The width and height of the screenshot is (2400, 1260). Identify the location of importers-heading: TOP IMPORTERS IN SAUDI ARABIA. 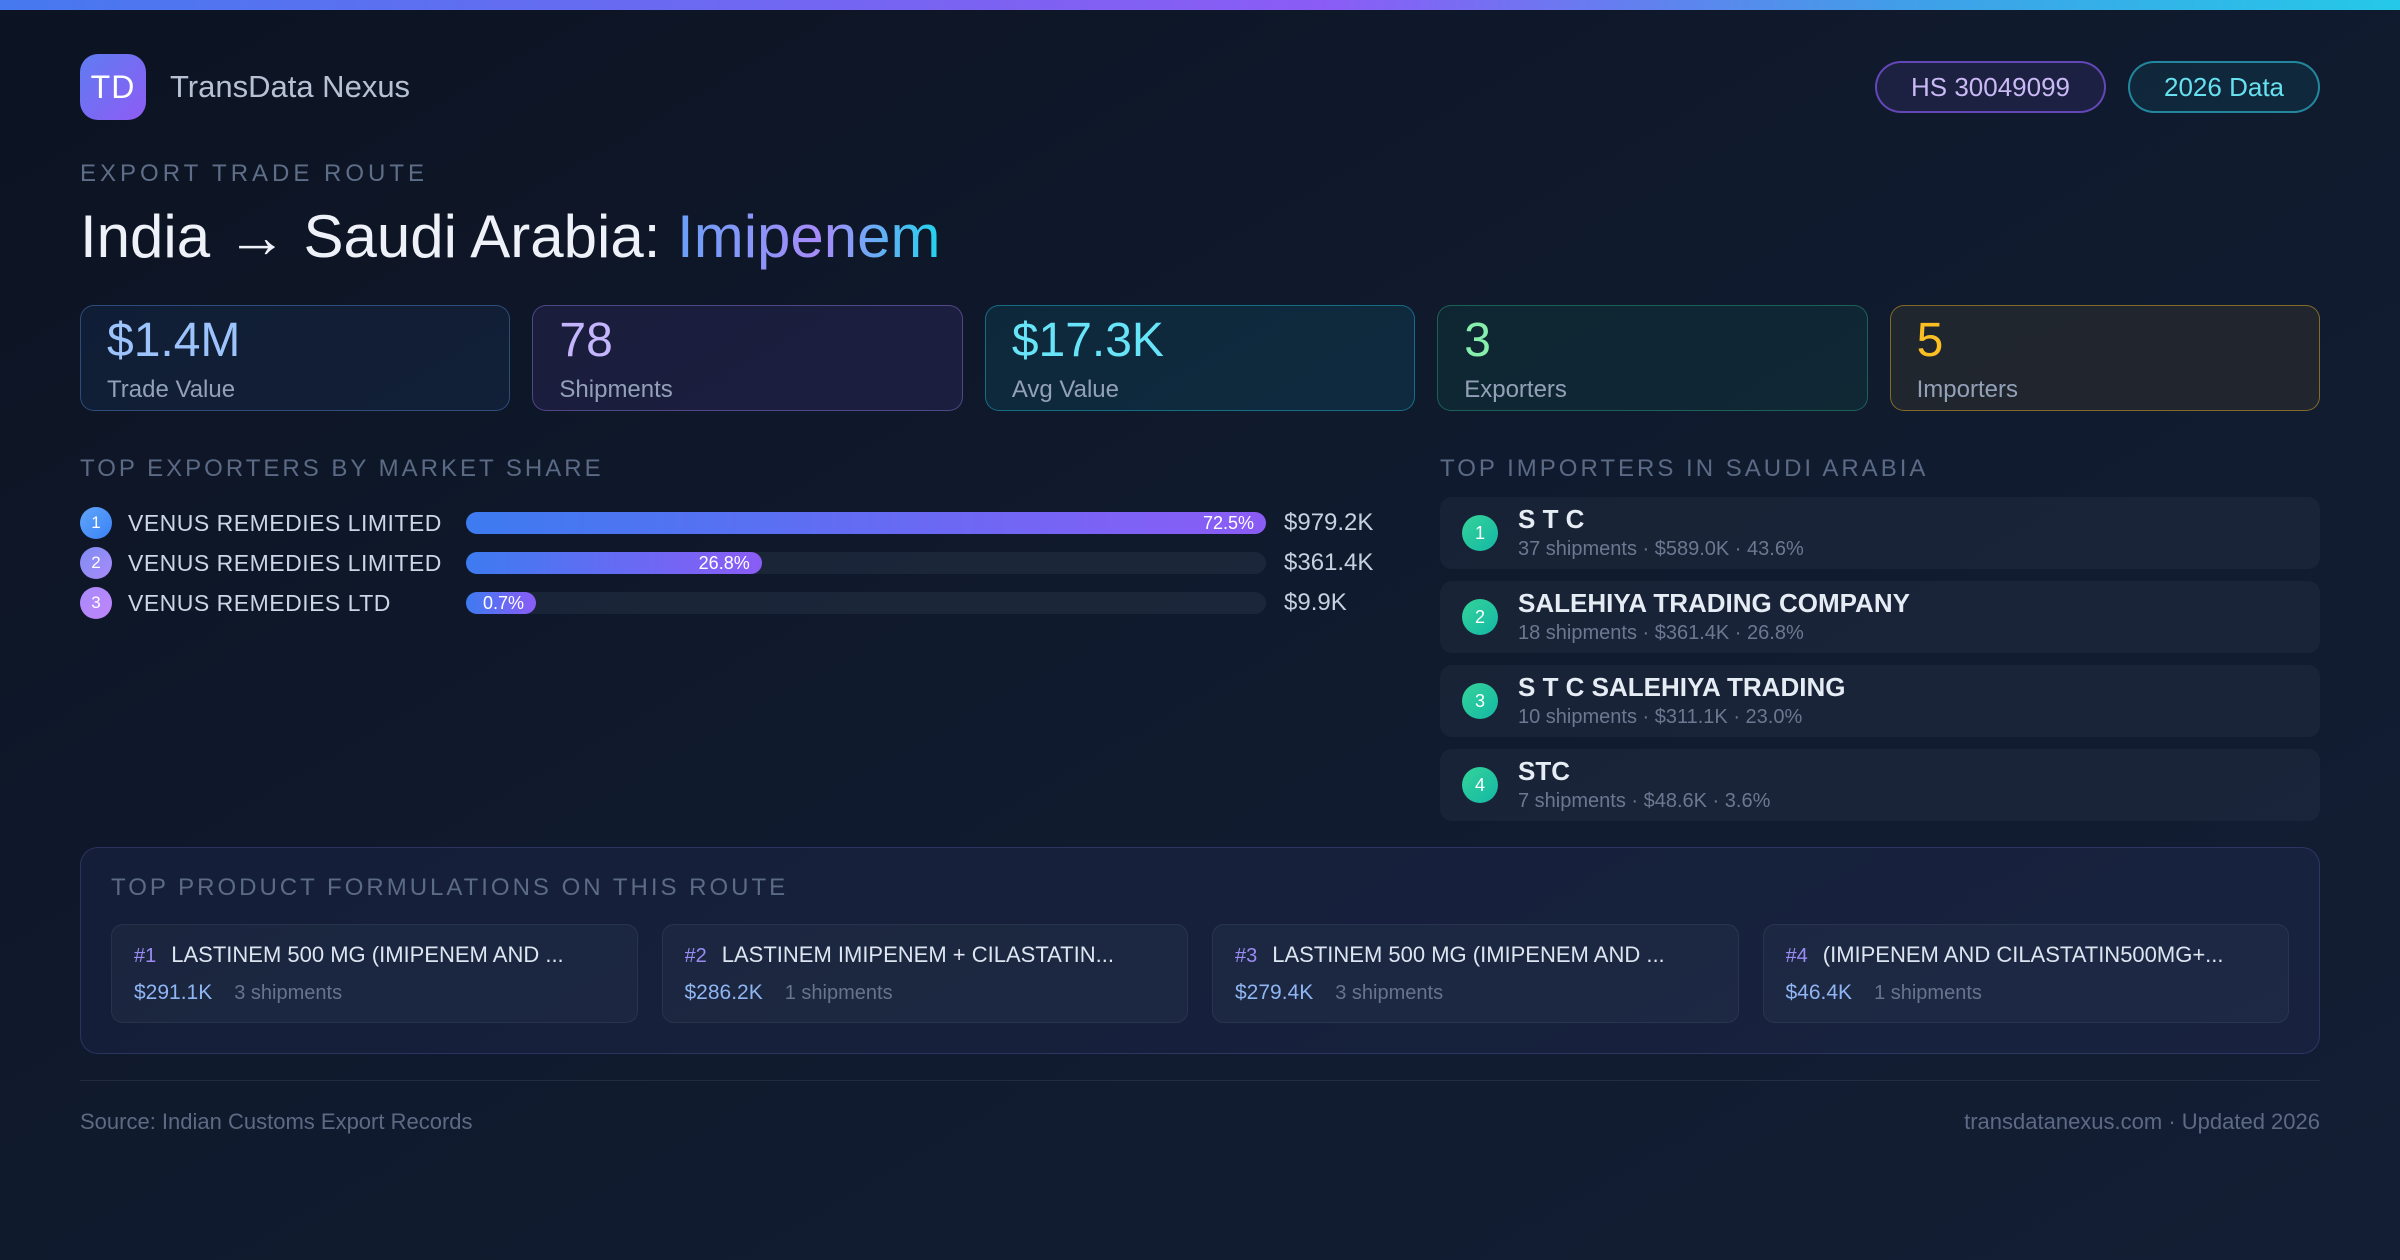
(1684, 468).